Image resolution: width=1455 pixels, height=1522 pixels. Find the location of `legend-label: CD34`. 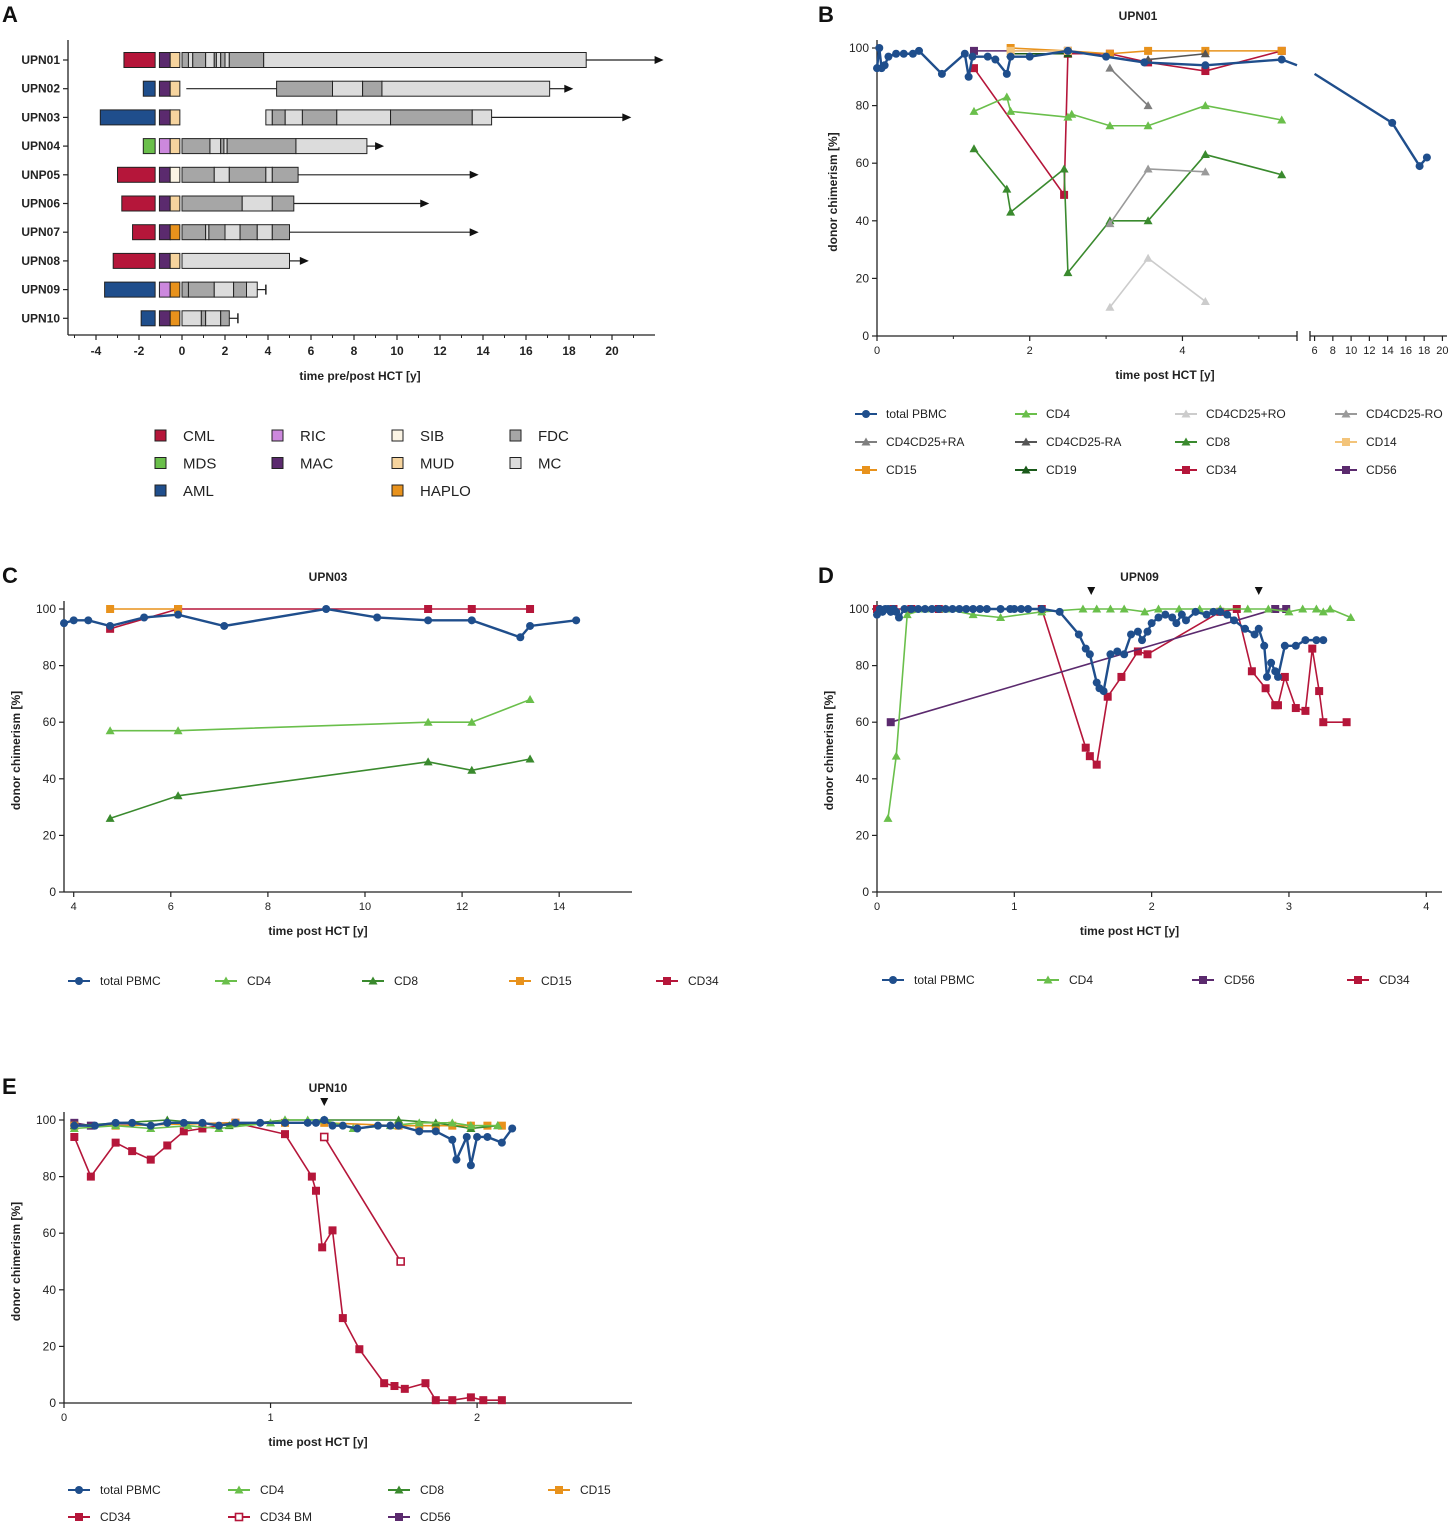

legend-label: CD34 is located at coordinates (1221, 470).